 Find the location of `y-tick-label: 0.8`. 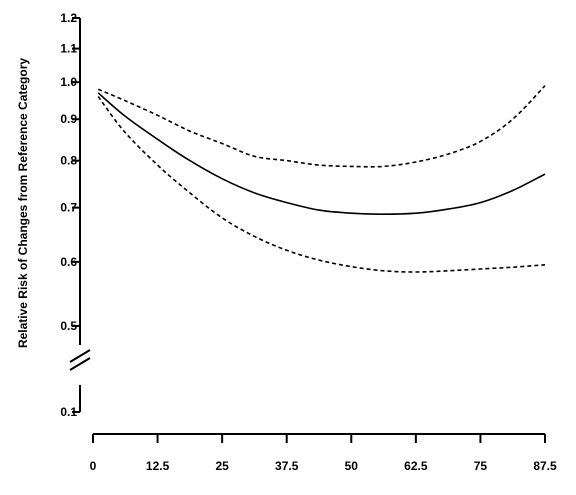

y-tick-label: 0.8 is located at coordinates (68, 161).